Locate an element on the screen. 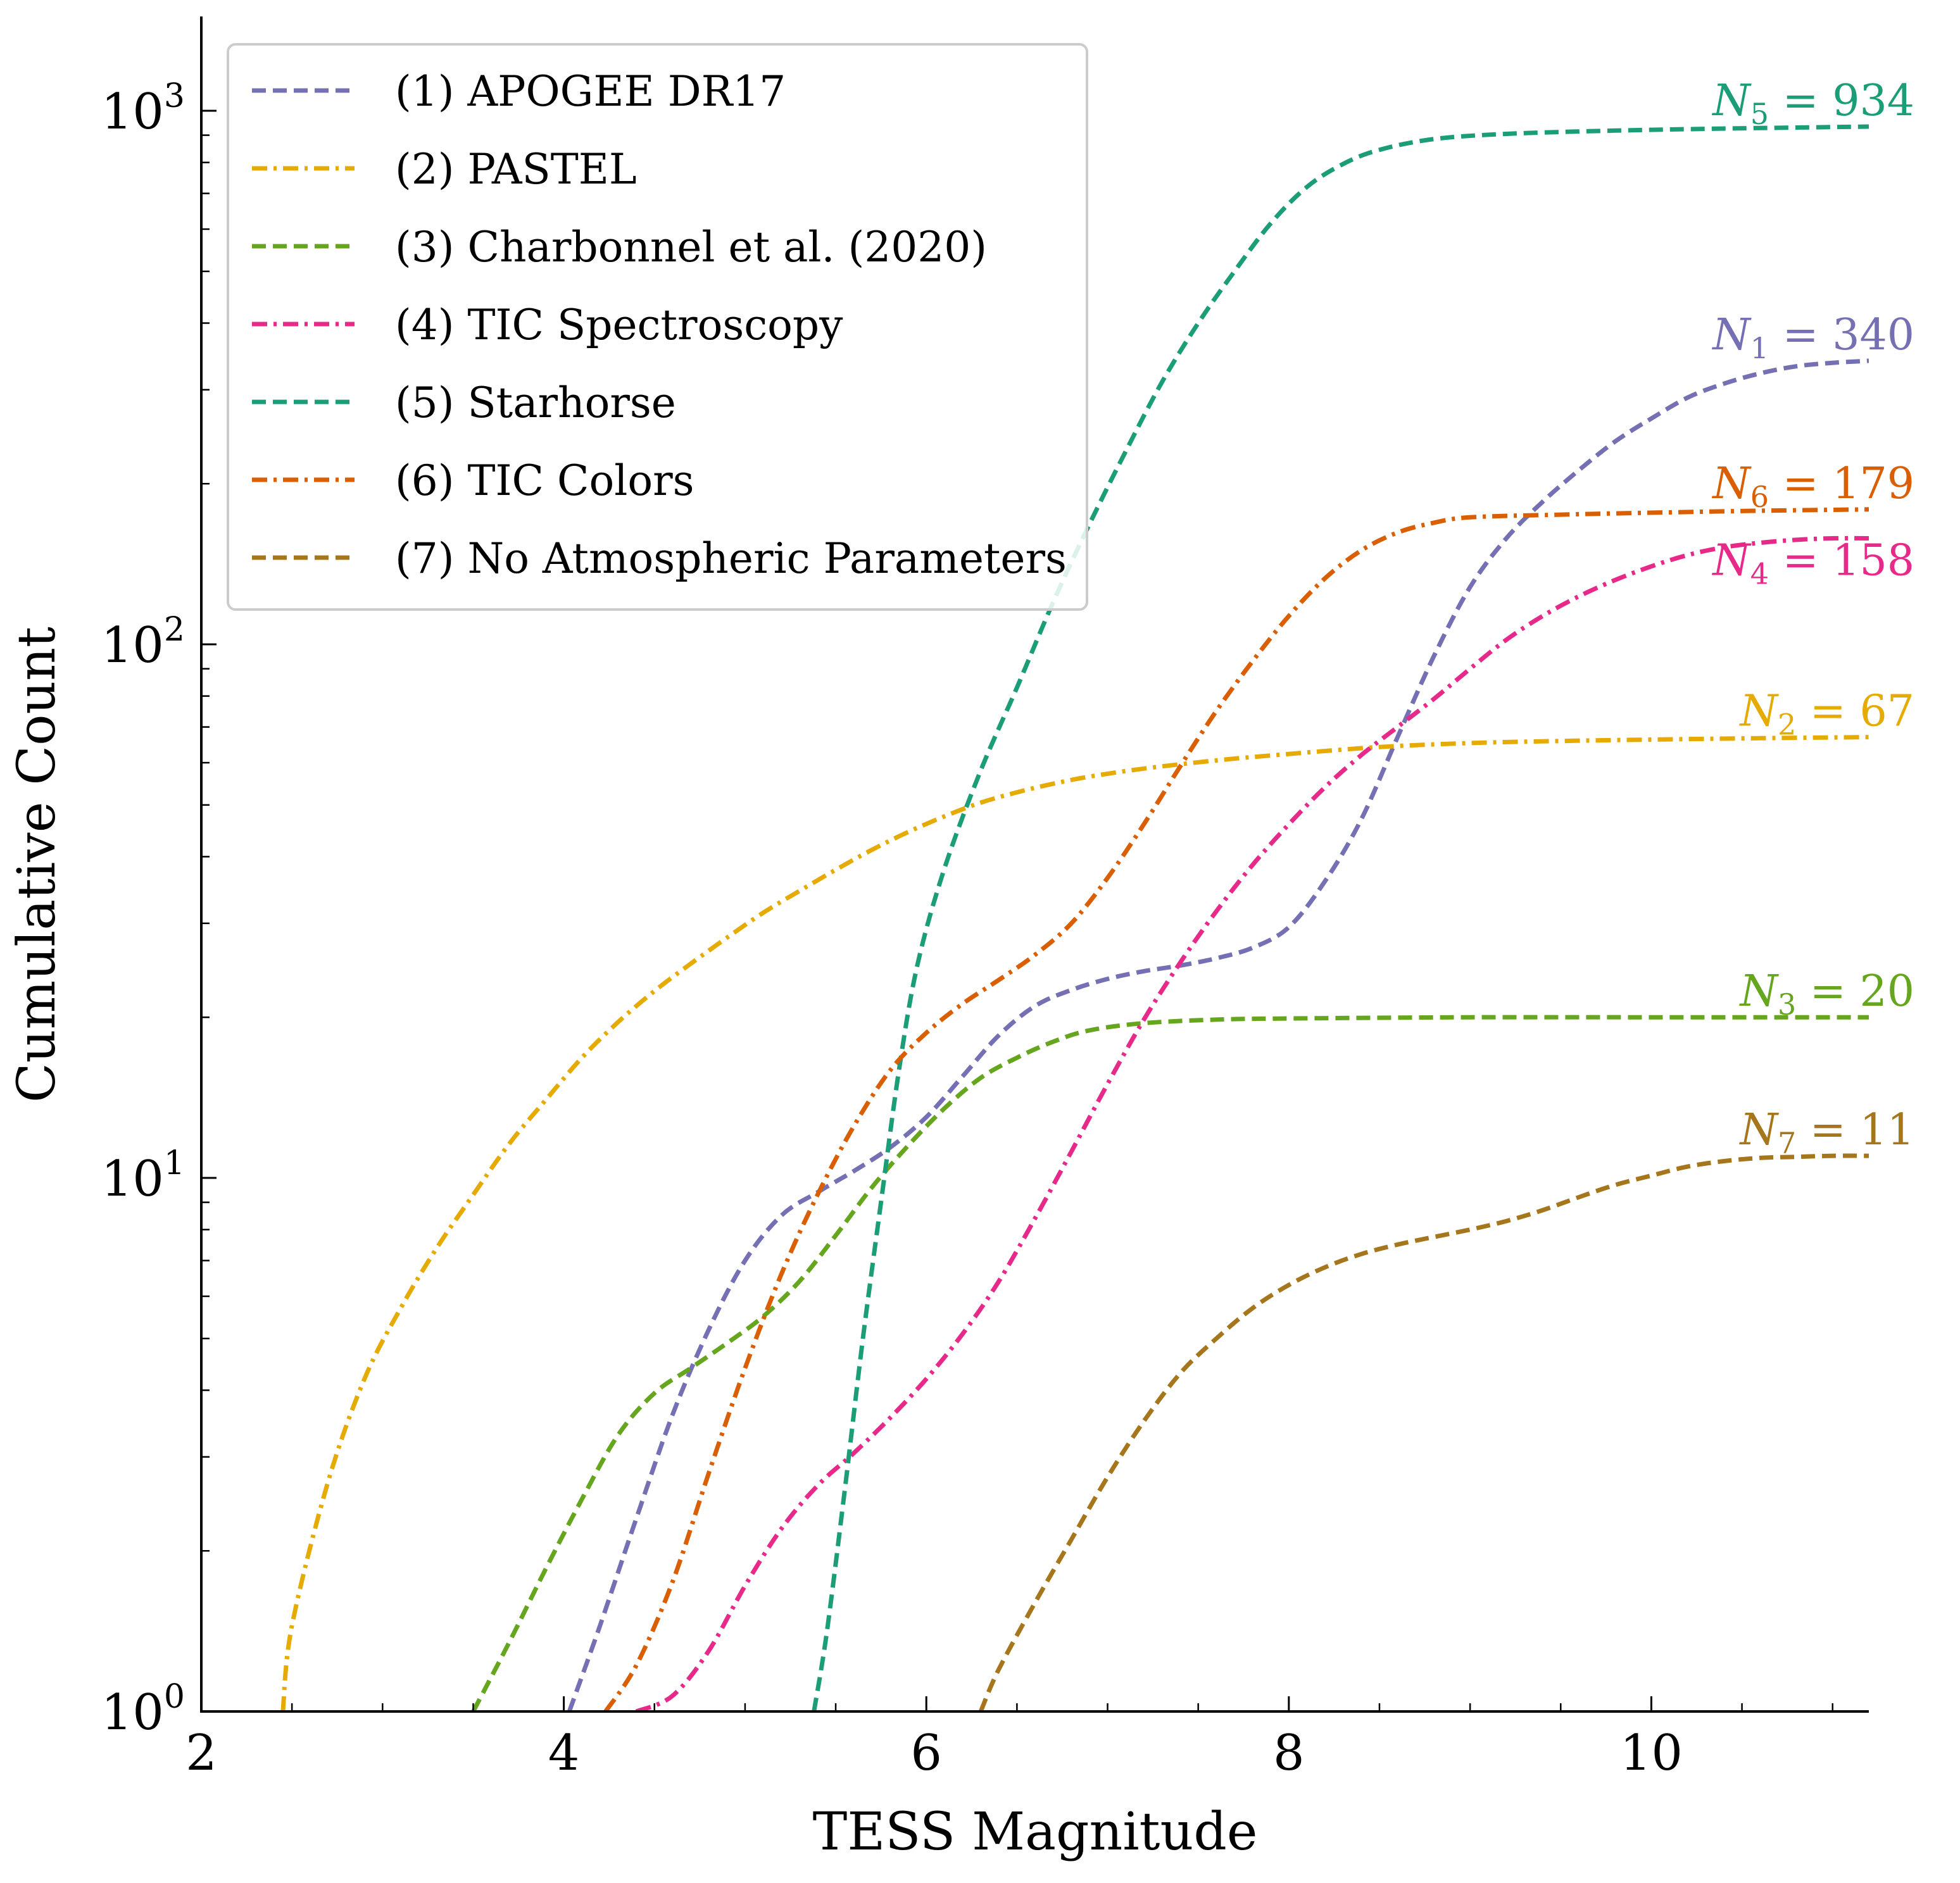 The width and height of the screenshot is (1960, 1883). y-tick-label: 10² is located at coordinates (143, 642).